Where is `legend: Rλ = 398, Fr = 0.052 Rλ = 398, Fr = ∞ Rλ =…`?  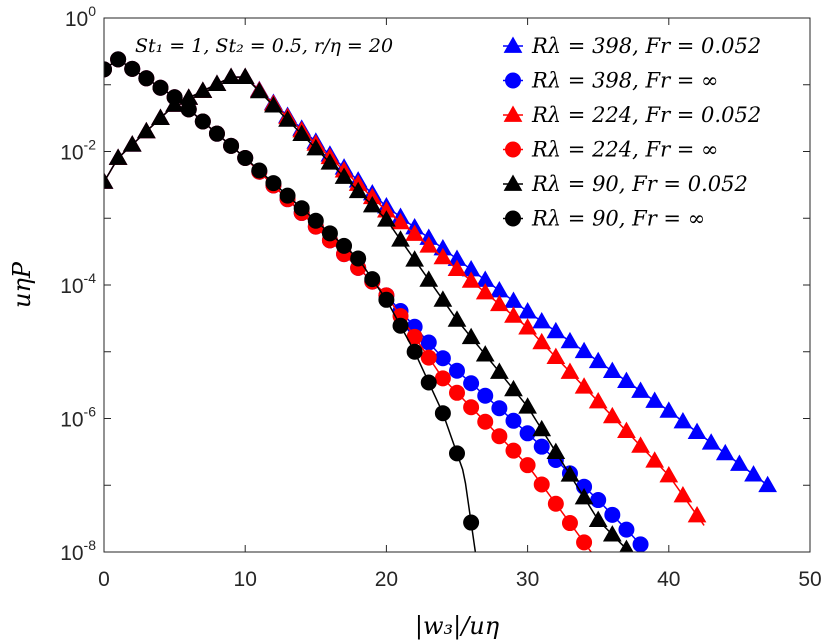 legend: Rλ = 398, Fr = 0.052 Rλ = 398, Fr = ∞ Rλ =… is located at coordinates (632, 132).